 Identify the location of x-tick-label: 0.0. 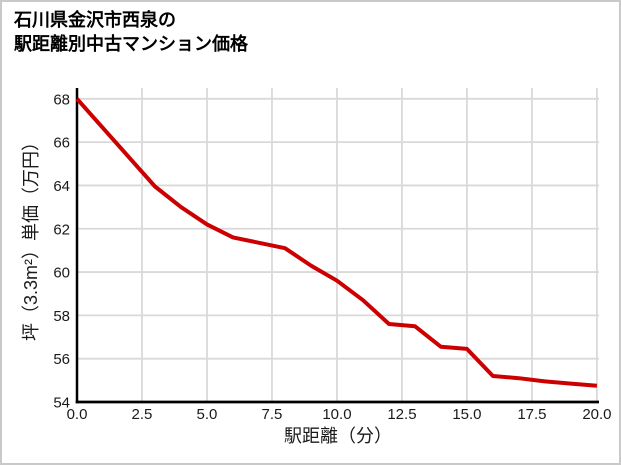
(77, 414).